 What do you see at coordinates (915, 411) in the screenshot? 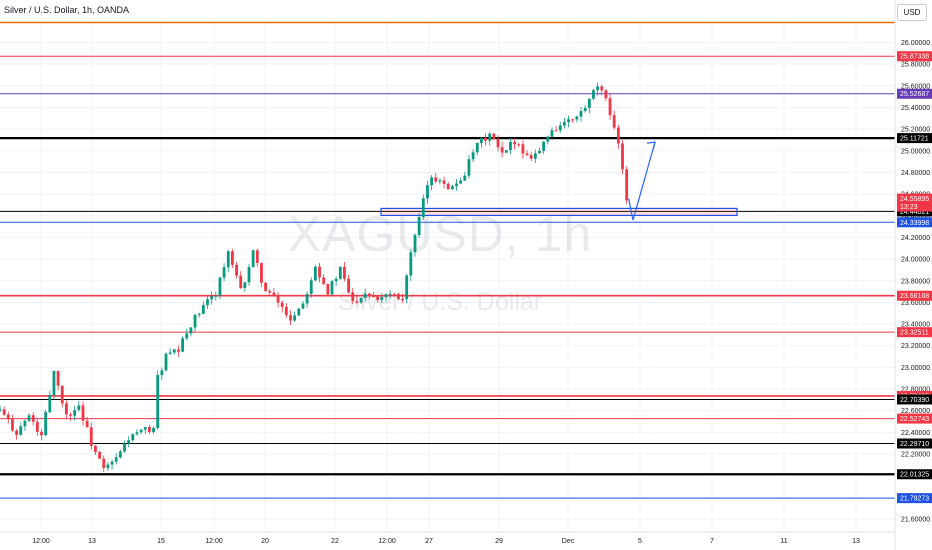
I see `price-tick-label: 22.60000` at bounding box center [915, 411].